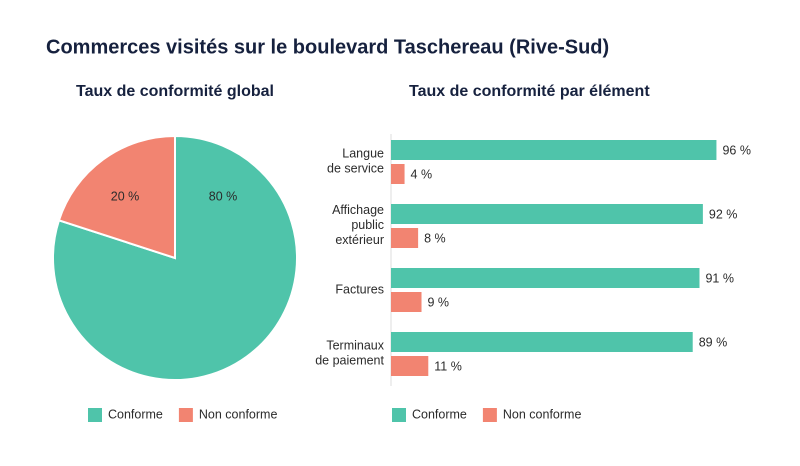  What do you see at coordinates (175, 91) in the screenshot?
I see `chart-title: Taux de conformité global` at bounding box center [175, 91].